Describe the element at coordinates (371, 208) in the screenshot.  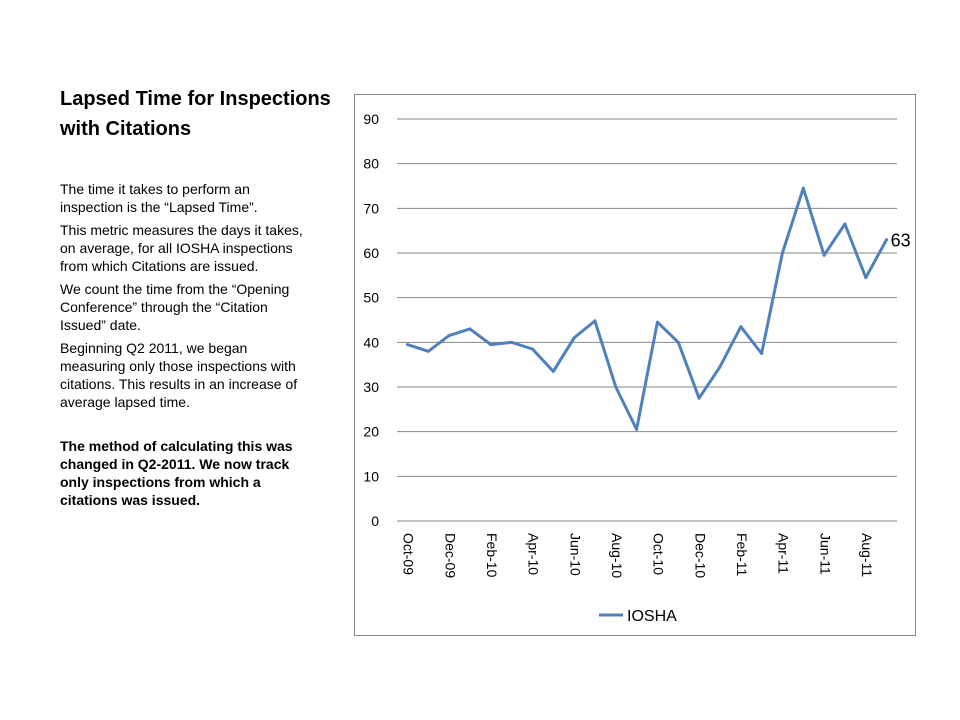
I see `y-tick-label: 70` at that location.